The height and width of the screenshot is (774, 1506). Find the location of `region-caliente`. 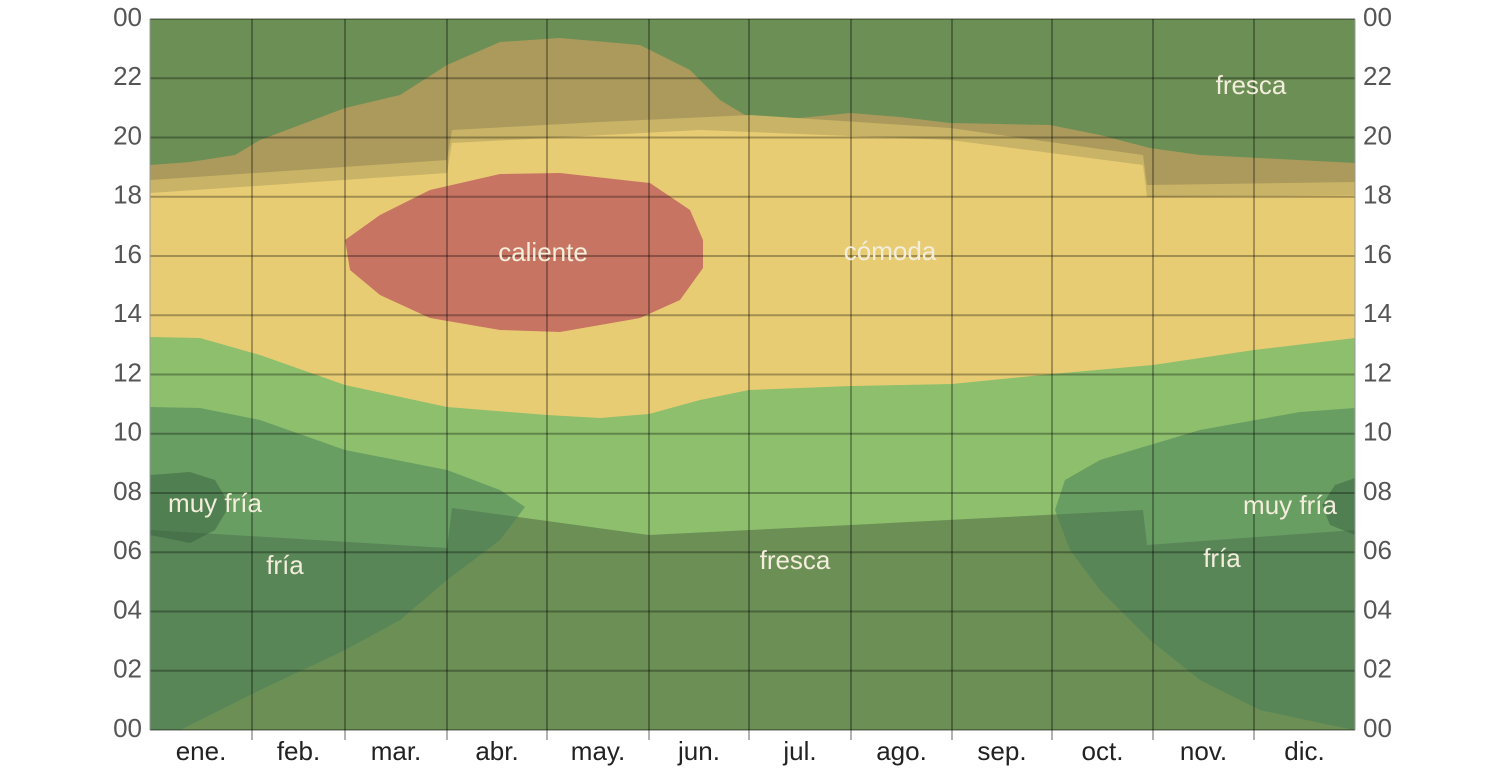

region-caliente is located at coordinates (524, 252).